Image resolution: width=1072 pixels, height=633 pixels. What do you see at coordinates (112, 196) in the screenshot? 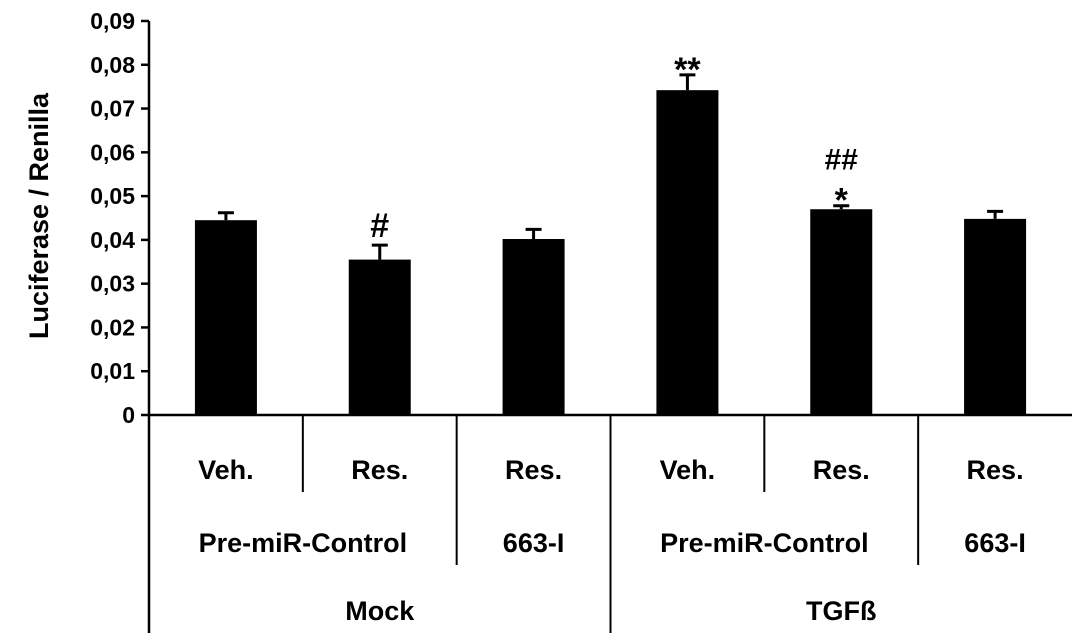
I see `y-tick-label: 0,05` at bounding box center [112, 196].